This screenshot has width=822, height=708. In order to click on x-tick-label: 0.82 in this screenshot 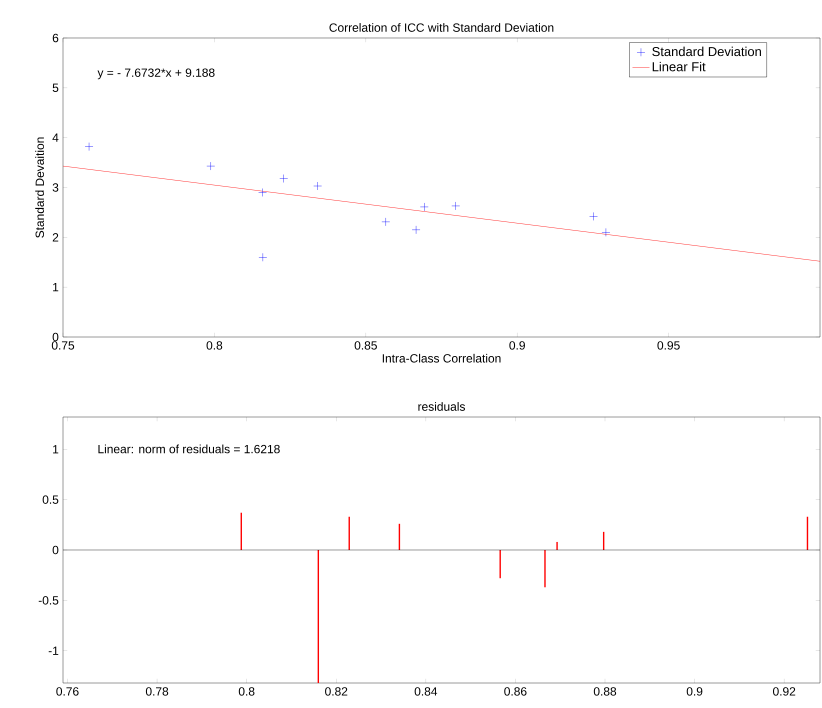, I will do `click(336, 691)`.